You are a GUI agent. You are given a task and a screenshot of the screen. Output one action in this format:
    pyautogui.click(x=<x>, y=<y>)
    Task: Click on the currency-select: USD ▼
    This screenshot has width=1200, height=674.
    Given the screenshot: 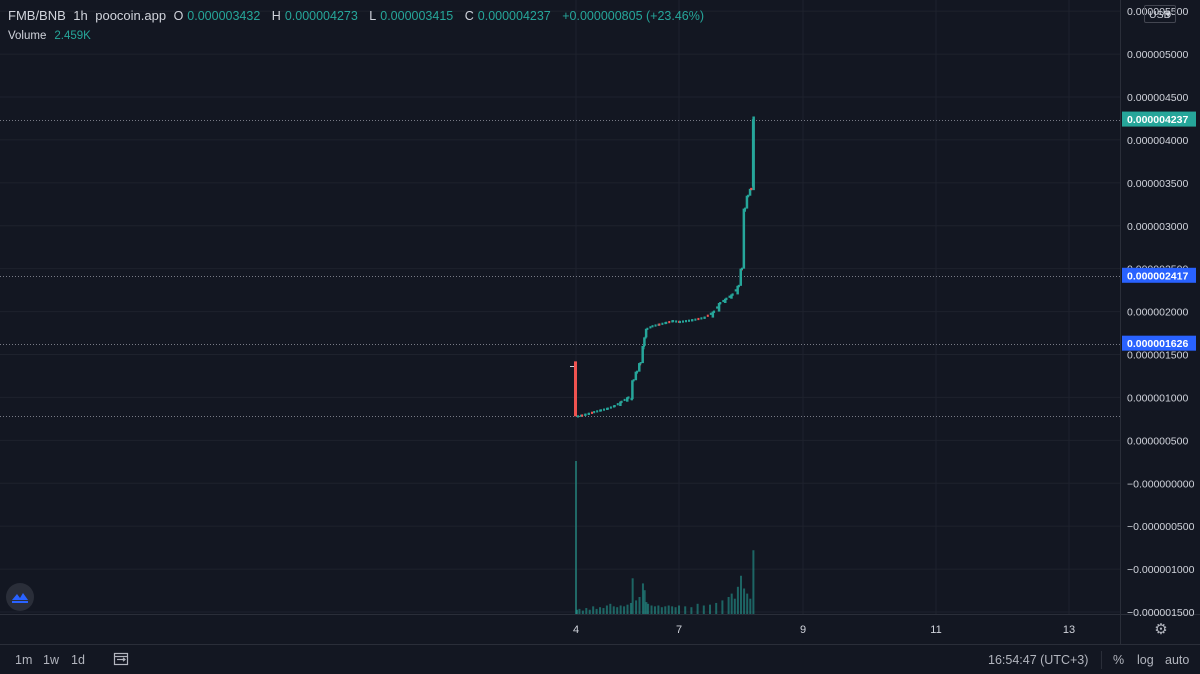 What is the action you would take?
    pyautogui.click(x=1160, y=14)
    